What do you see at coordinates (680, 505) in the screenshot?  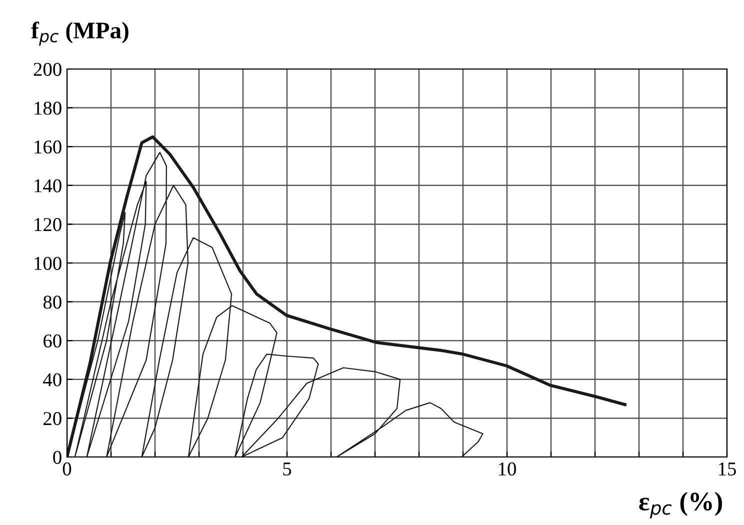 I see `x-axis-title: ε$_{pc}$ (%)` at bounding box center [680, 505].